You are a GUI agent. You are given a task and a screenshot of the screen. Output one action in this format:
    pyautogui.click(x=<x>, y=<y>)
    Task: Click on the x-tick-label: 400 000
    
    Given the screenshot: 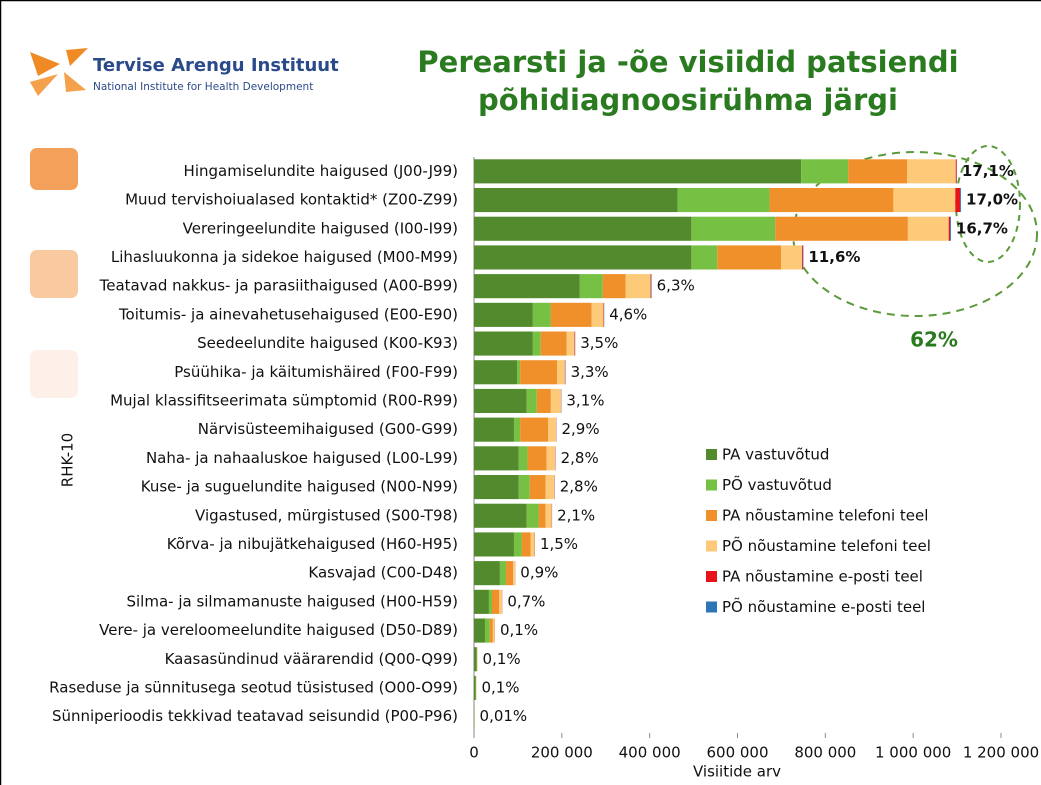 What is the action you would take?
    pyautogui.click(x=650, y=753)
    